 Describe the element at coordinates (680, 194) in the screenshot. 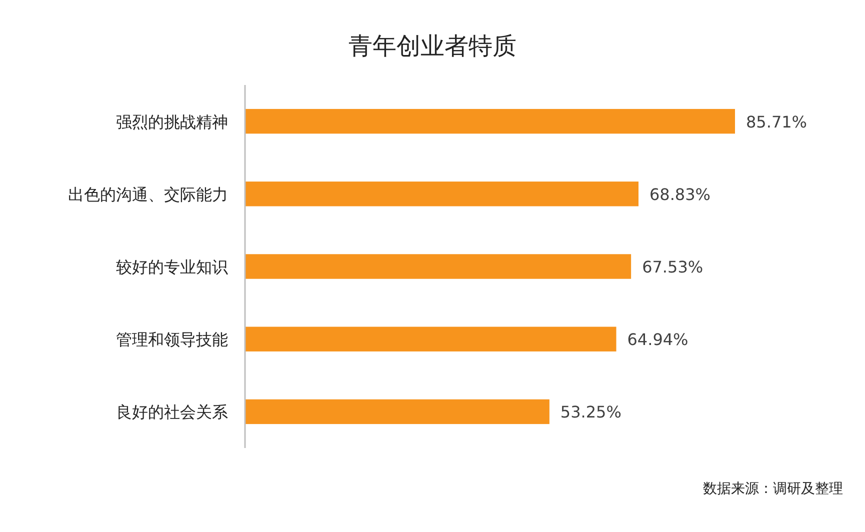

I see `data-label: 68.83%` at that location.